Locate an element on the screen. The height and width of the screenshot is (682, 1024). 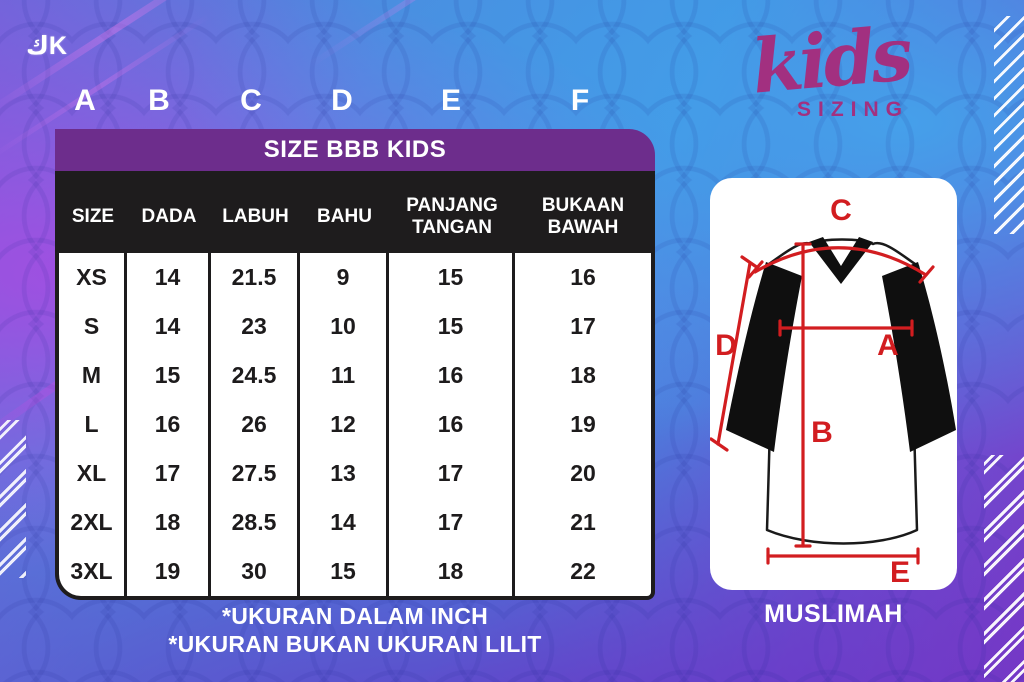
brand-logo-latin: K is located at coordinates (57, 46).